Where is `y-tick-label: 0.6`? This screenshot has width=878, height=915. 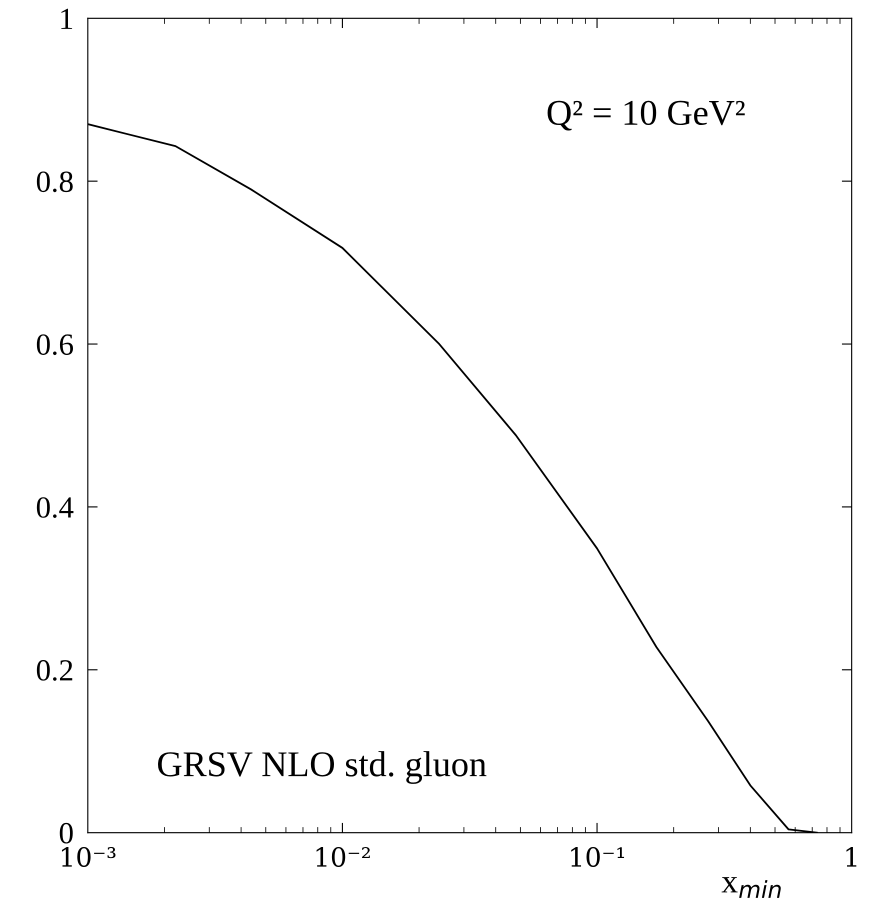 y-tick-label: 0.6 is located at coordinates (54, 345).